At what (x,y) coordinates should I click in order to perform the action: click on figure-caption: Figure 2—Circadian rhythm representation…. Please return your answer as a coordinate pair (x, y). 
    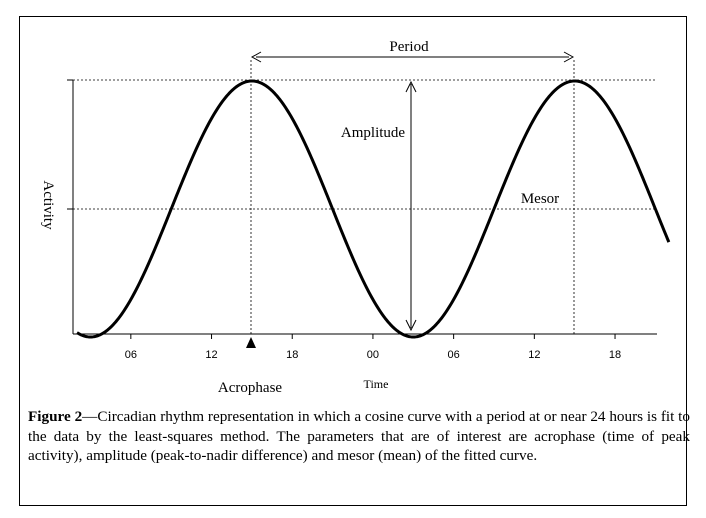
    Looking at the image, I should click on (359, 436).